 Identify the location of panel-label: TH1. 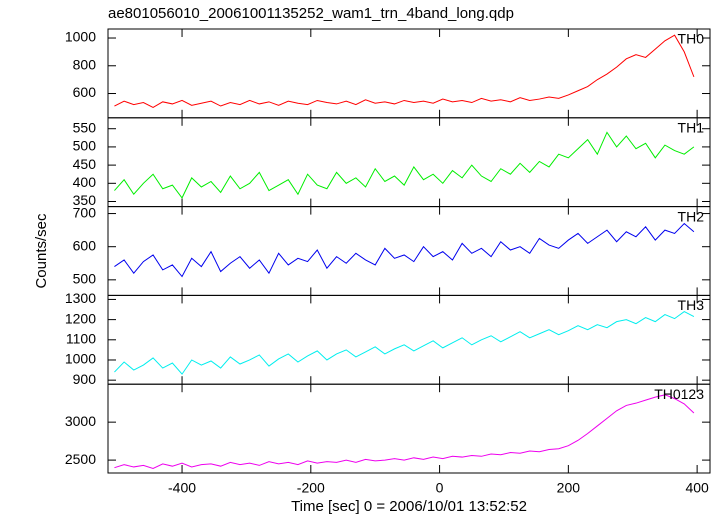
(691, 128).